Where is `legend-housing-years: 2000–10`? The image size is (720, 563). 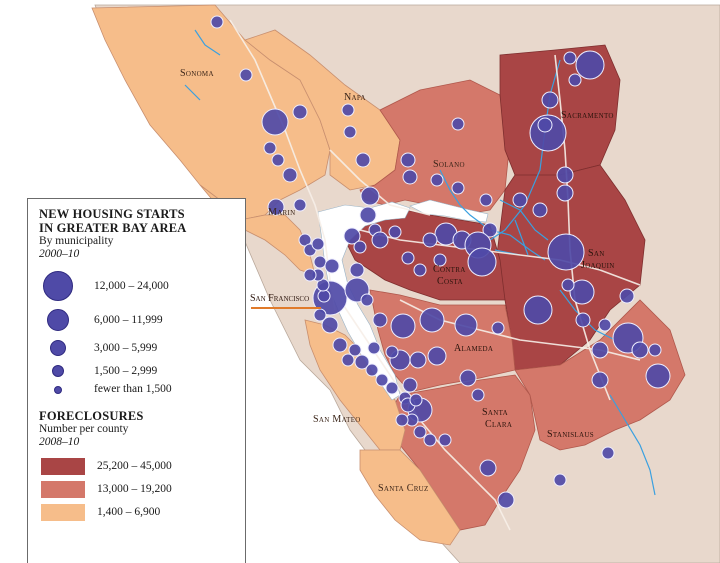
legend-housing-years: 2000–10 is located at coordinates (59, 254).